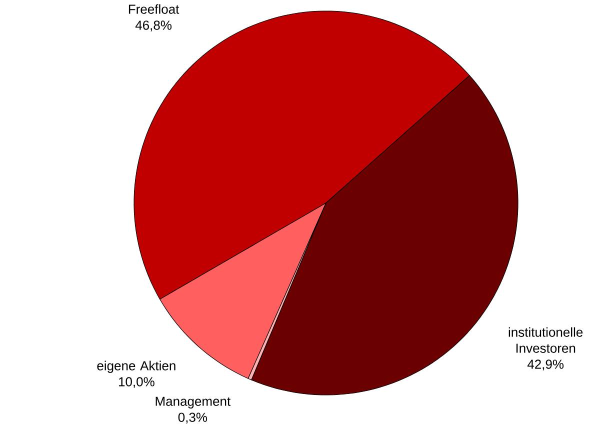  Describe the element at coordinates (136, 366) in the screenshot. I see `slice-label: eigene Aktien` at that location.